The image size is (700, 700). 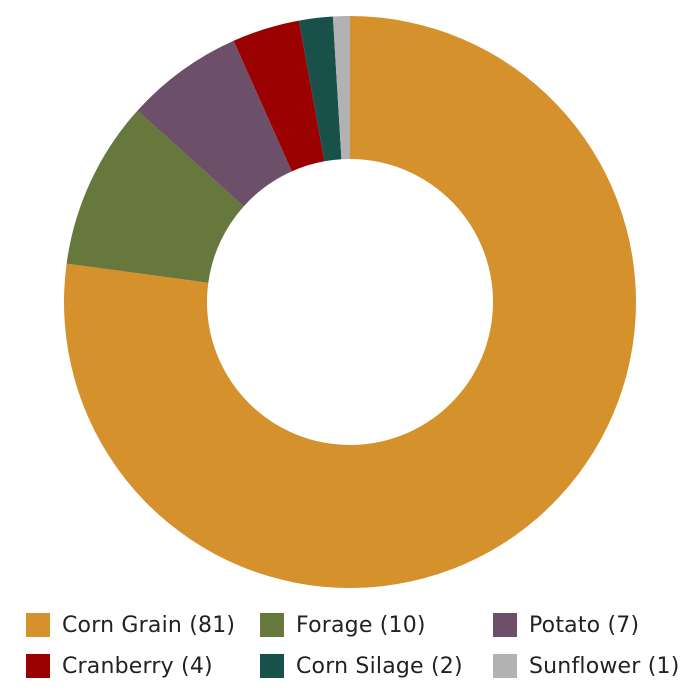 I want to click on slice-forage, so click(x=155, y=196).